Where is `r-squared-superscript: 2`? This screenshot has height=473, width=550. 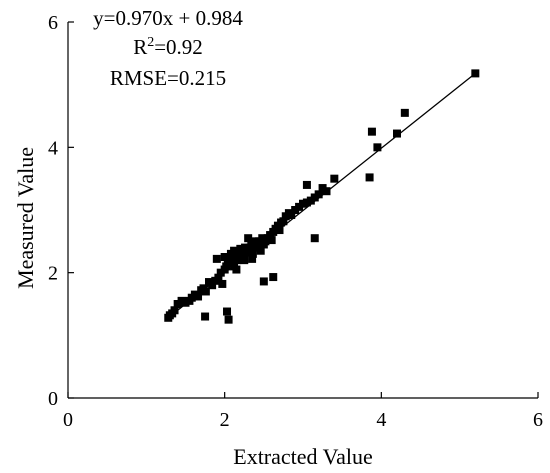
r-squared-superscript: 2 is located at coordinates (150, 42).